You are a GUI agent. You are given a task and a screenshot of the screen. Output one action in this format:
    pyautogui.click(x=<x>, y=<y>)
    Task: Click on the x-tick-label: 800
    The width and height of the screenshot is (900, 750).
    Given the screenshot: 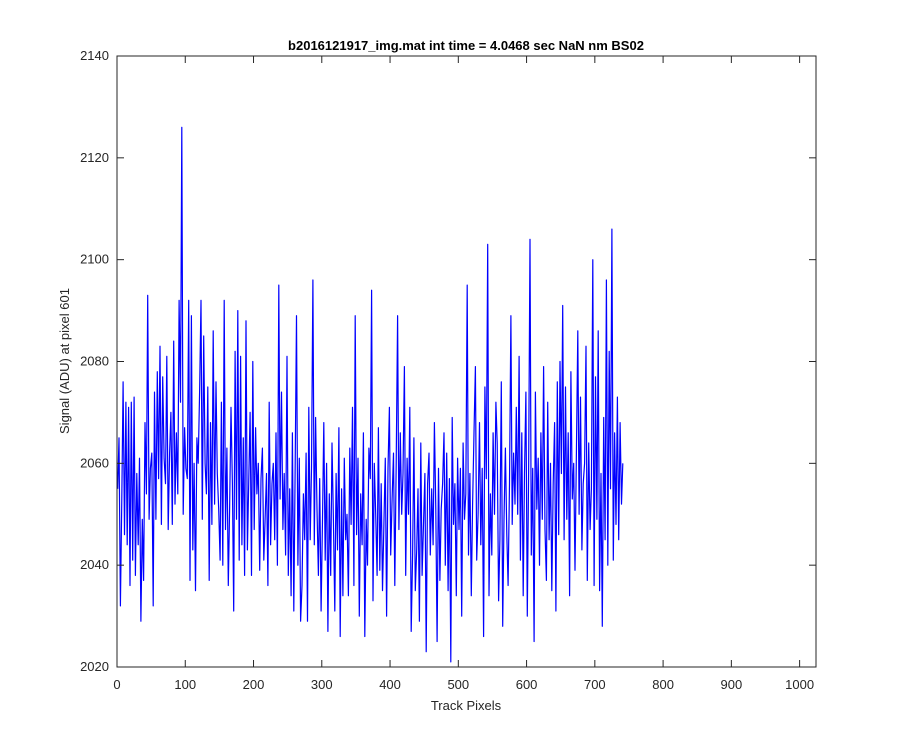 What is the action you would take?
    pyautogui.click(x=663, y=684)
    